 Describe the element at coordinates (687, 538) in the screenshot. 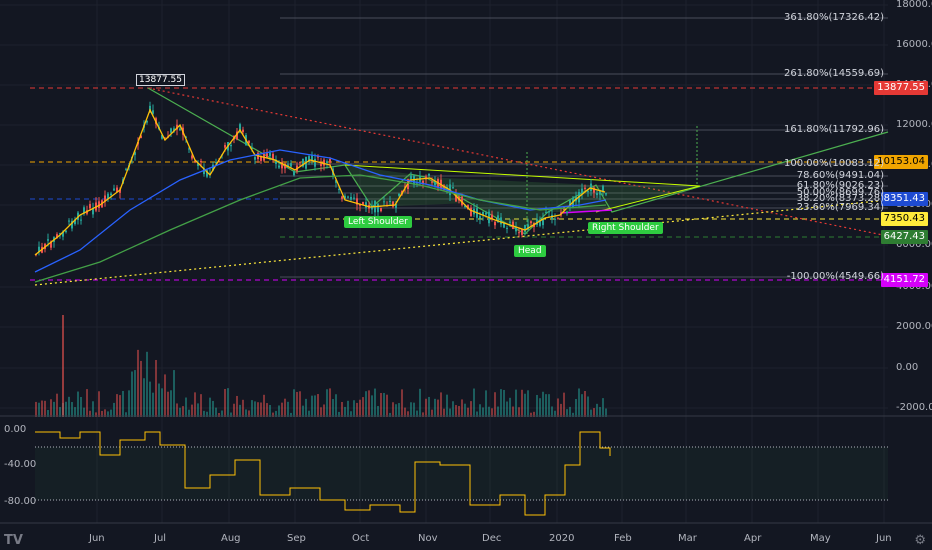

I see `time-tick-label: Mar` at that location.